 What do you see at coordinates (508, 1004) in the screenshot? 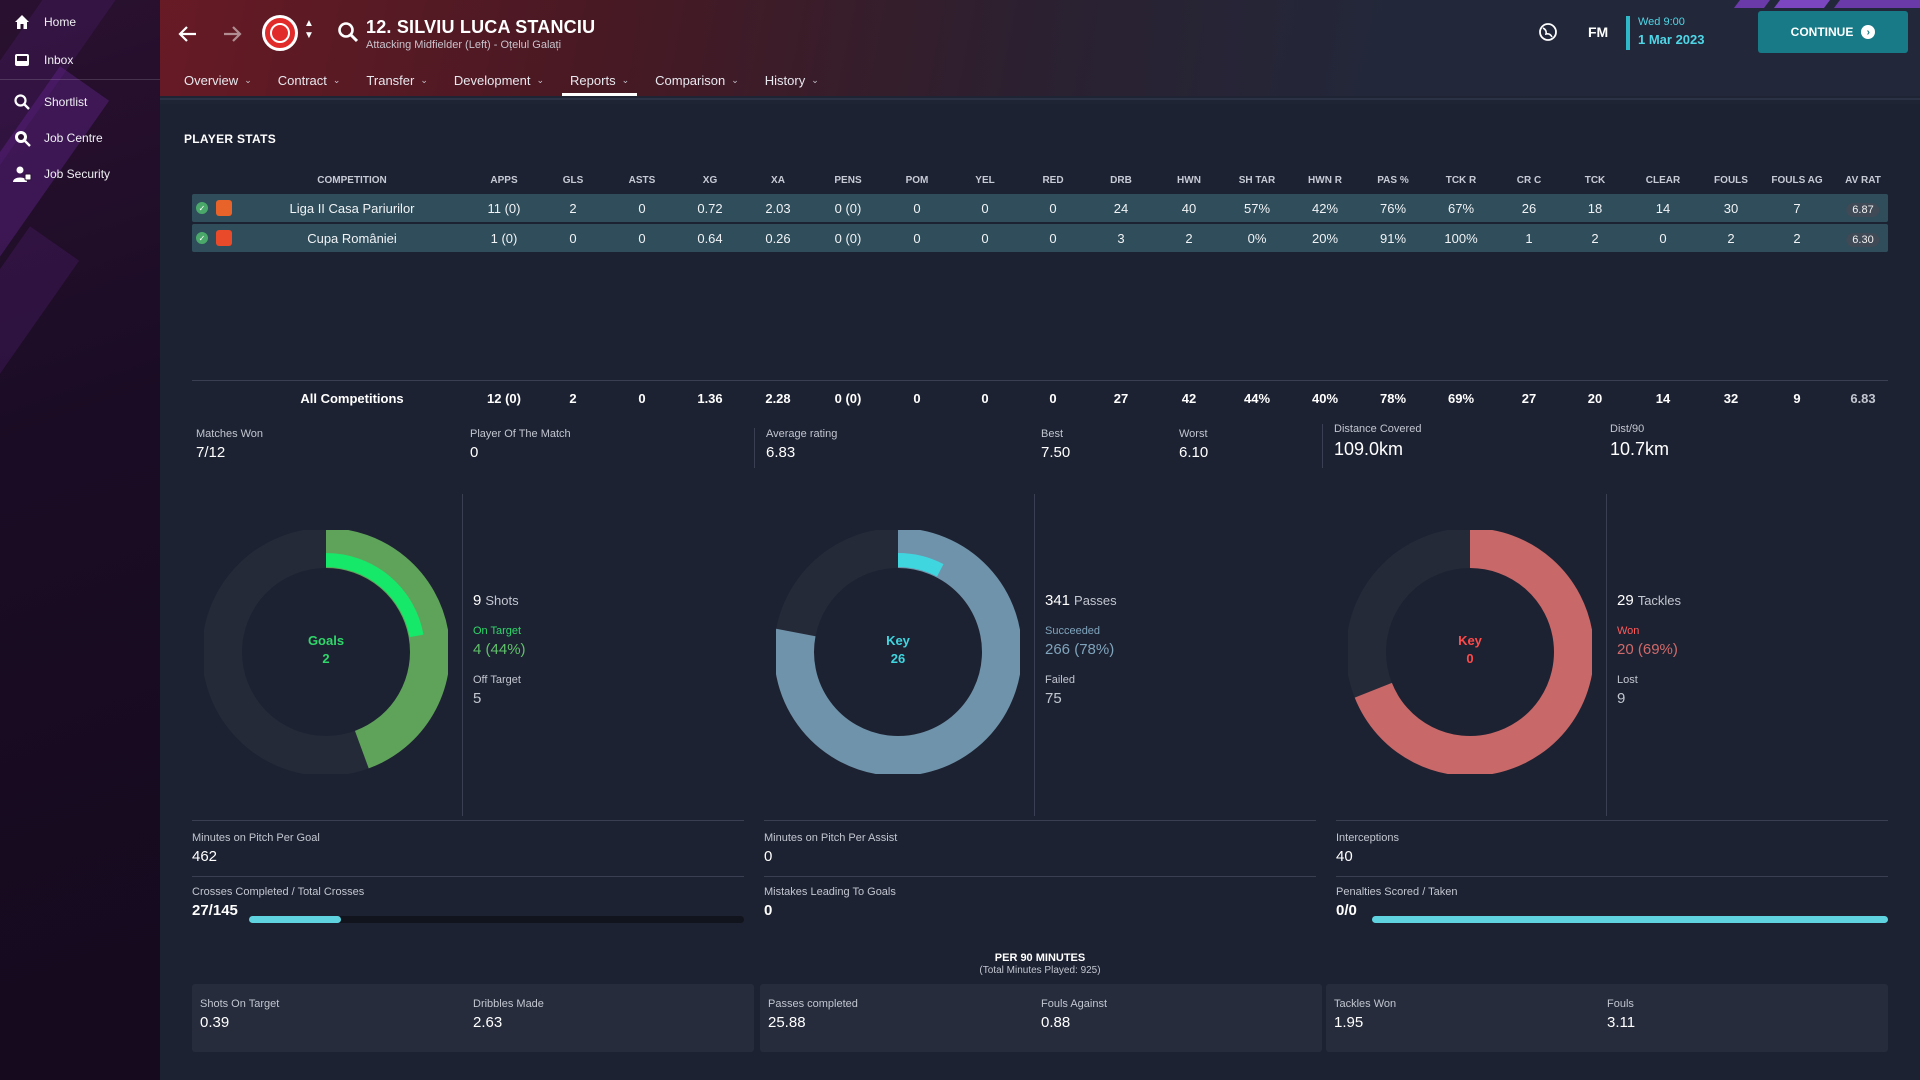
I see `per90-label: Dribbles Made` at bounding box center [508, 1004].